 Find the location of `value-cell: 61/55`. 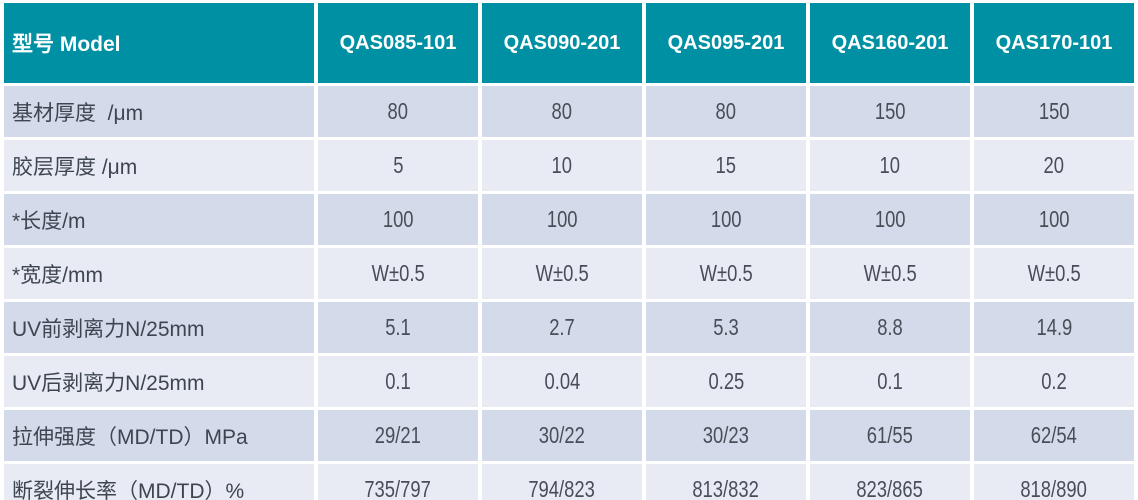

value-cell: 61/55 is located at coordinates (890, 435).